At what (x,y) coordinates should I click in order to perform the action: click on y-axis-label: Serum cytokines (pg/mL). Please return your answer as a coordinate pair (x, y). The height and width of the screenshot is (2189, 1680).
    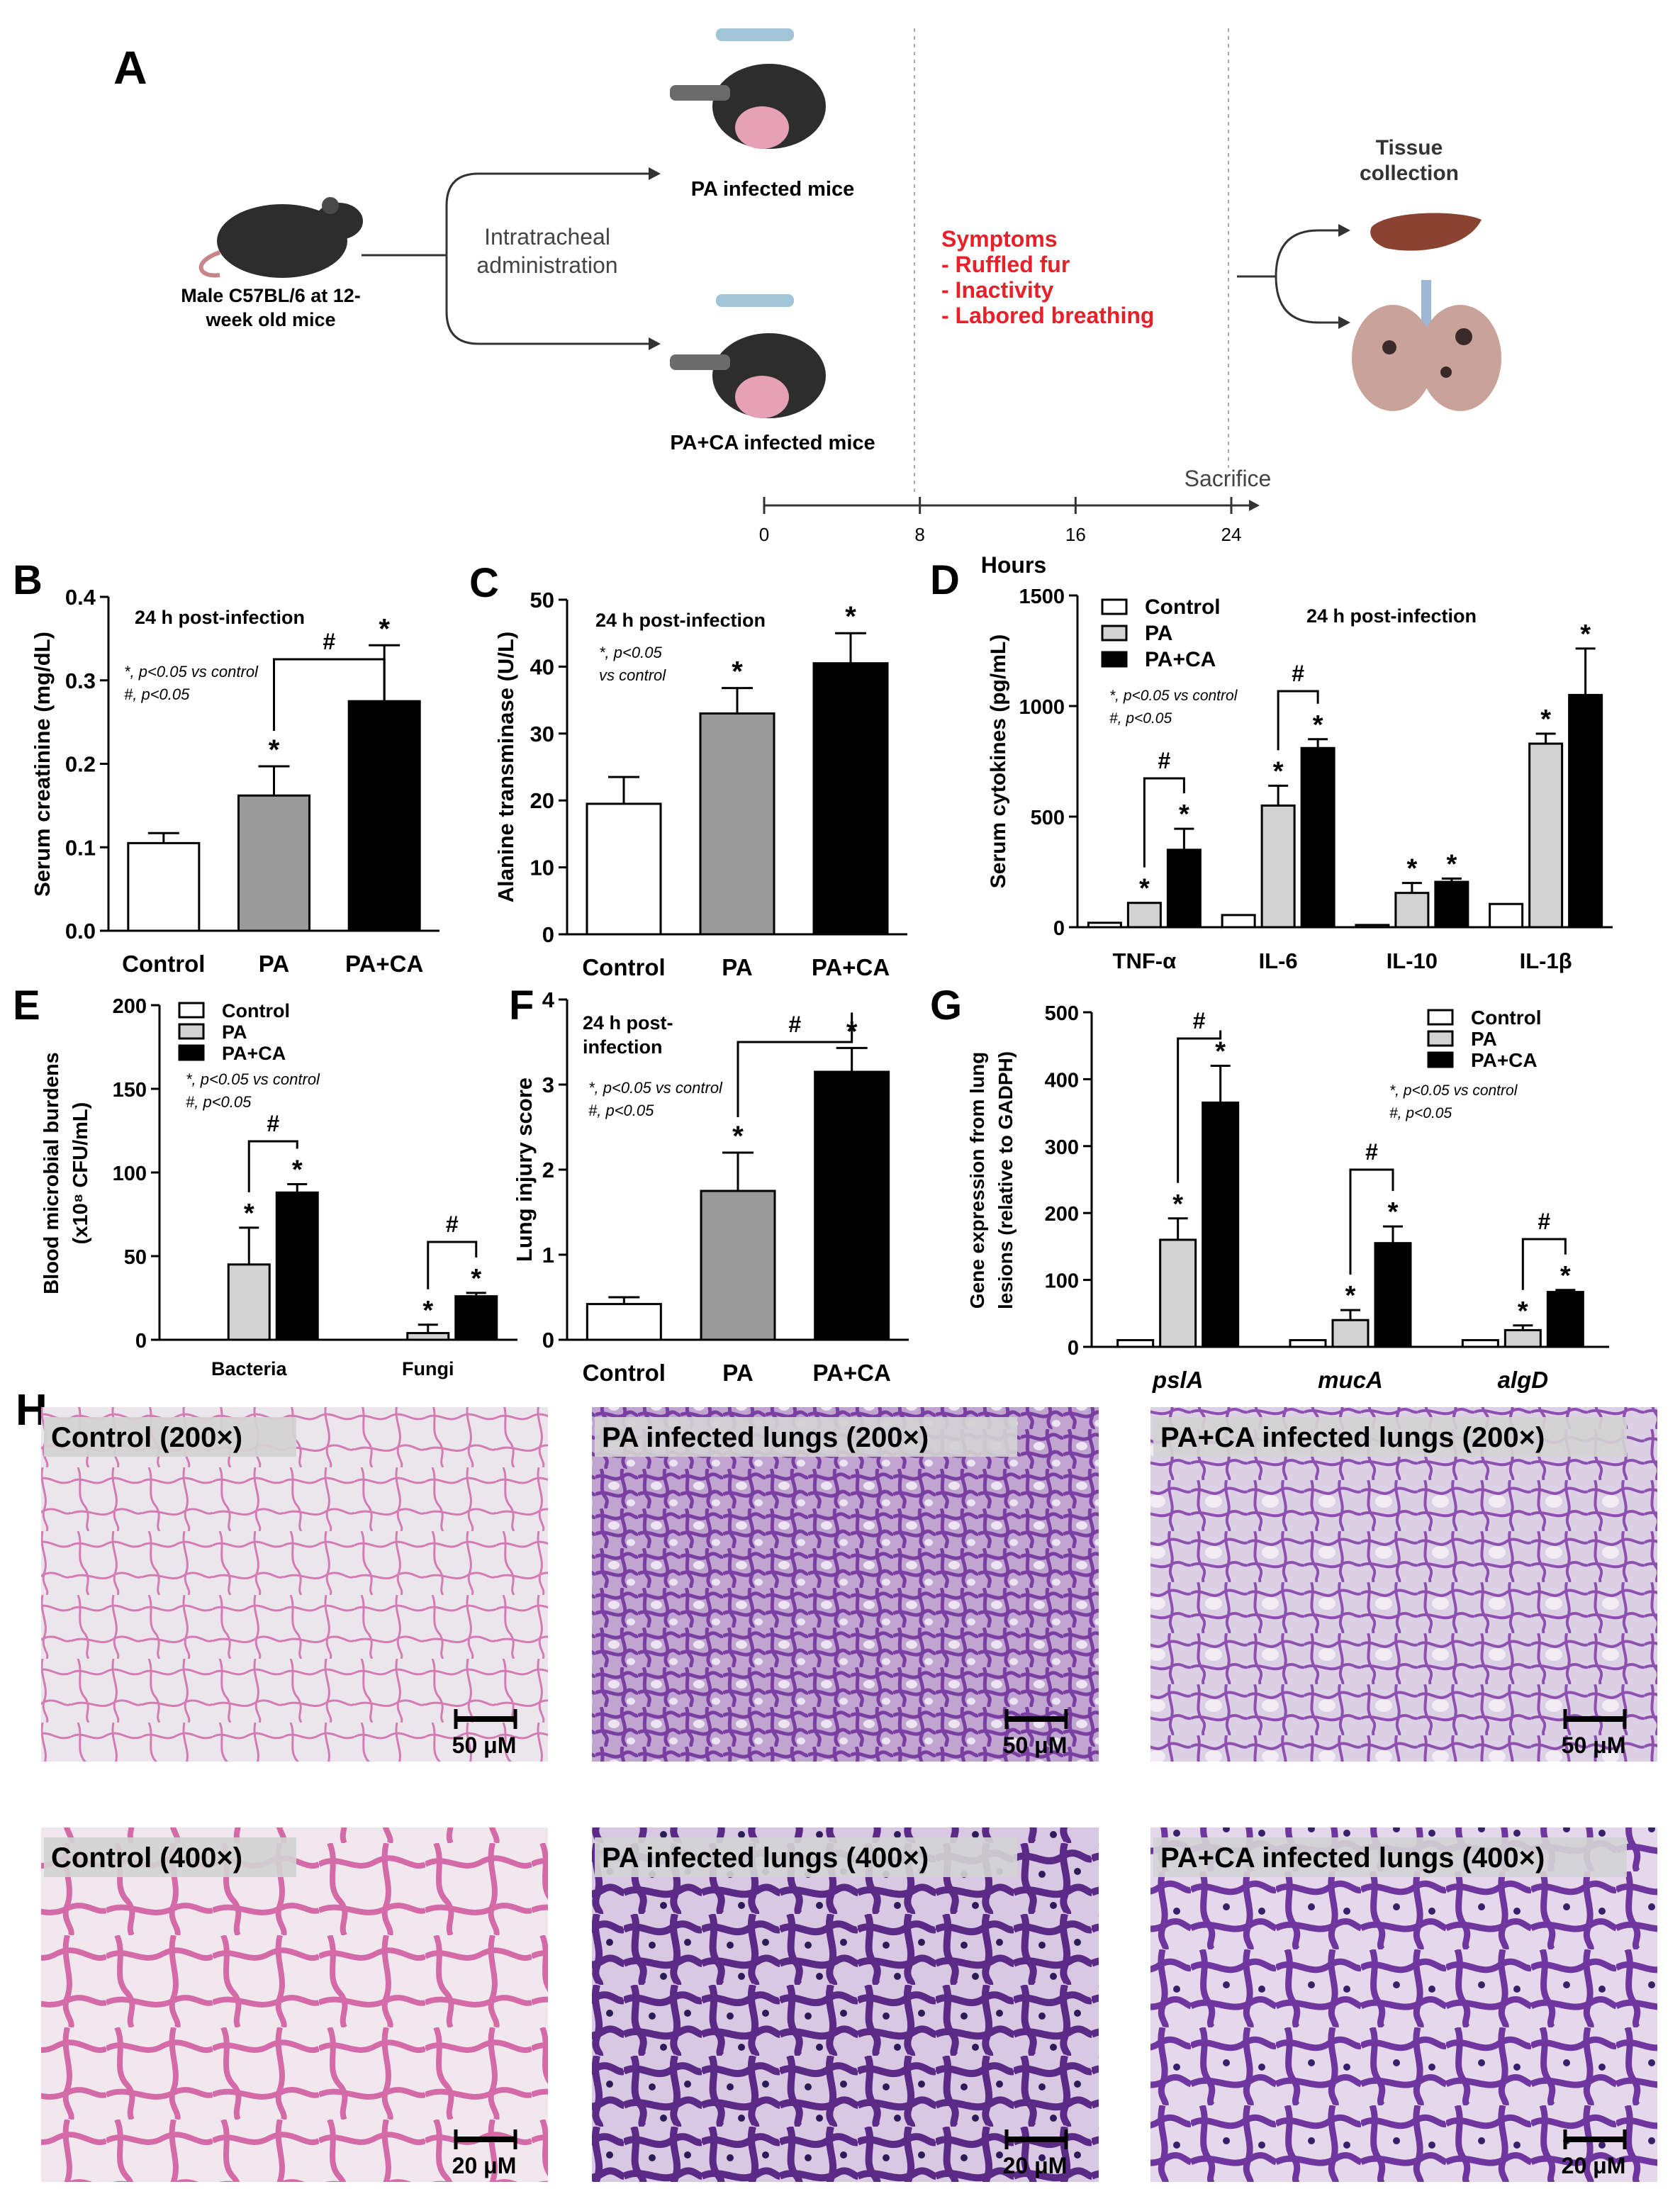
    Looking at the image, I should click on (999, 761).